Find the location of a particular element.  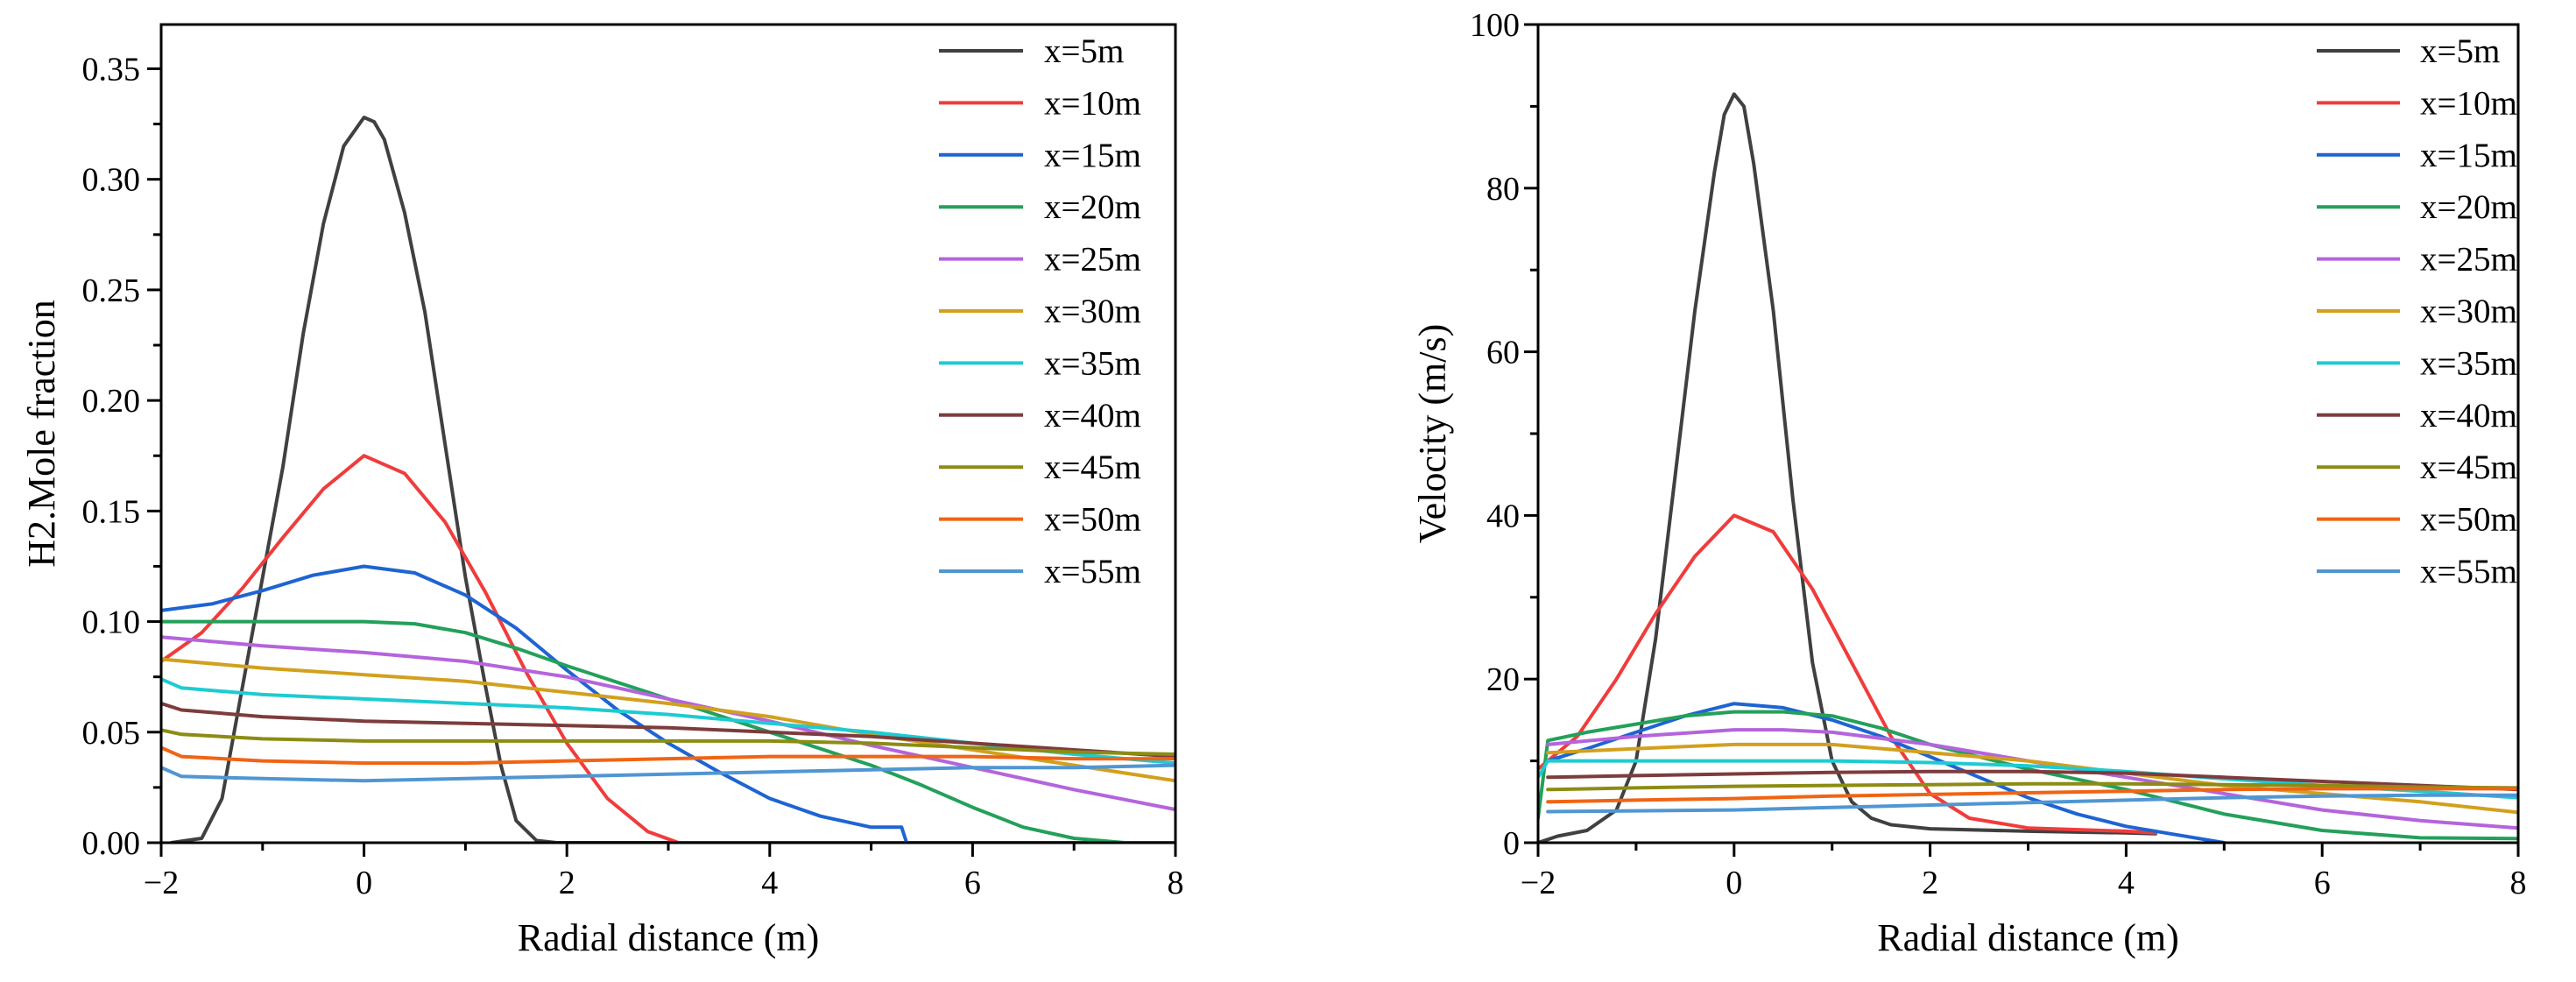

y-tick-label: 0 is located at coordinates (1511, 843).